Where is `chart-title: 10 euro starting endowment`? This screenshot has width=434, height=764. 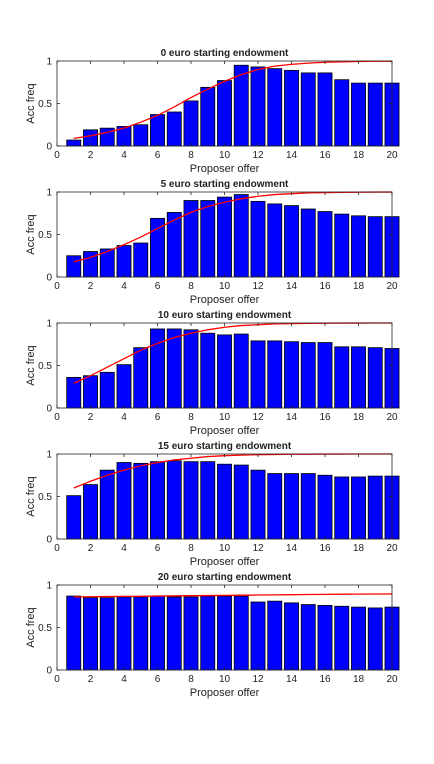
chart-title: 10 euro starting endowment is located at coordinates (225, 315).